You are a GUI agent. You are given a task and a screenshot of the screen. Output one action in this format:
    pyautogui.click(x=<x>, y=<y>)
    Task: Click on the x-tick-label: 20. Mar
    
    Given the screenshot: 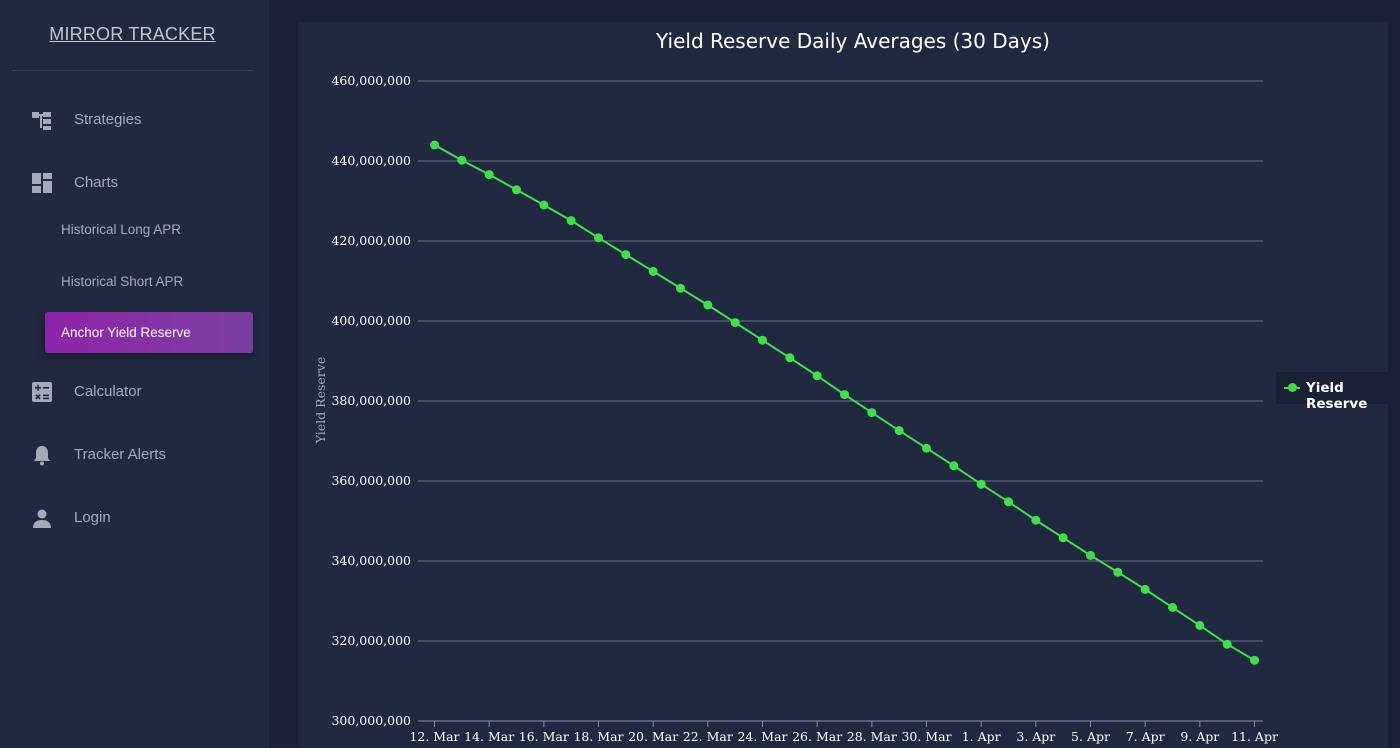 What is the action you would take?
    pyautogui.click(x=653, y=736)
    